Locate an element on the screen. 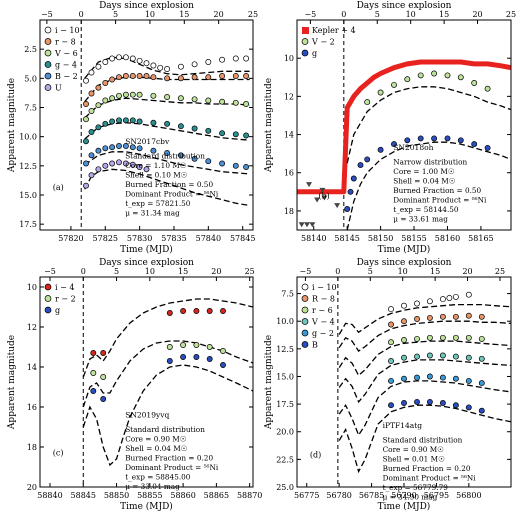 The height and width of the screenshot is (524, 520). legend: Kepler + 4 V − 2 g is located at coordinates (328, 42).